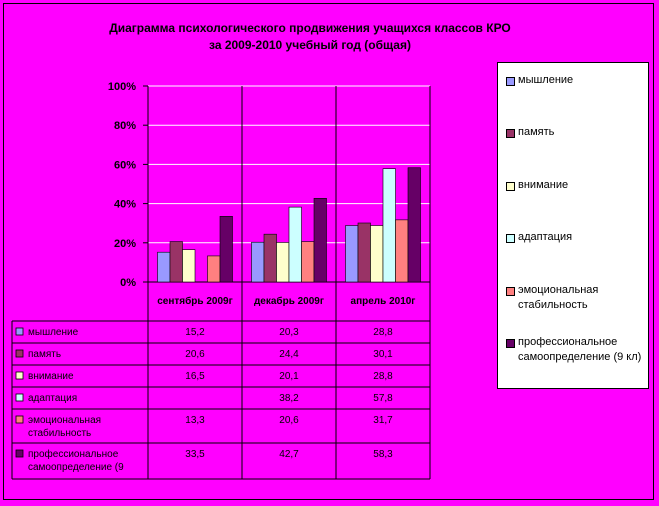 The height and width of the screenshot is (506, 659). I want to click on table-value: 30,1, so click(383, 354).